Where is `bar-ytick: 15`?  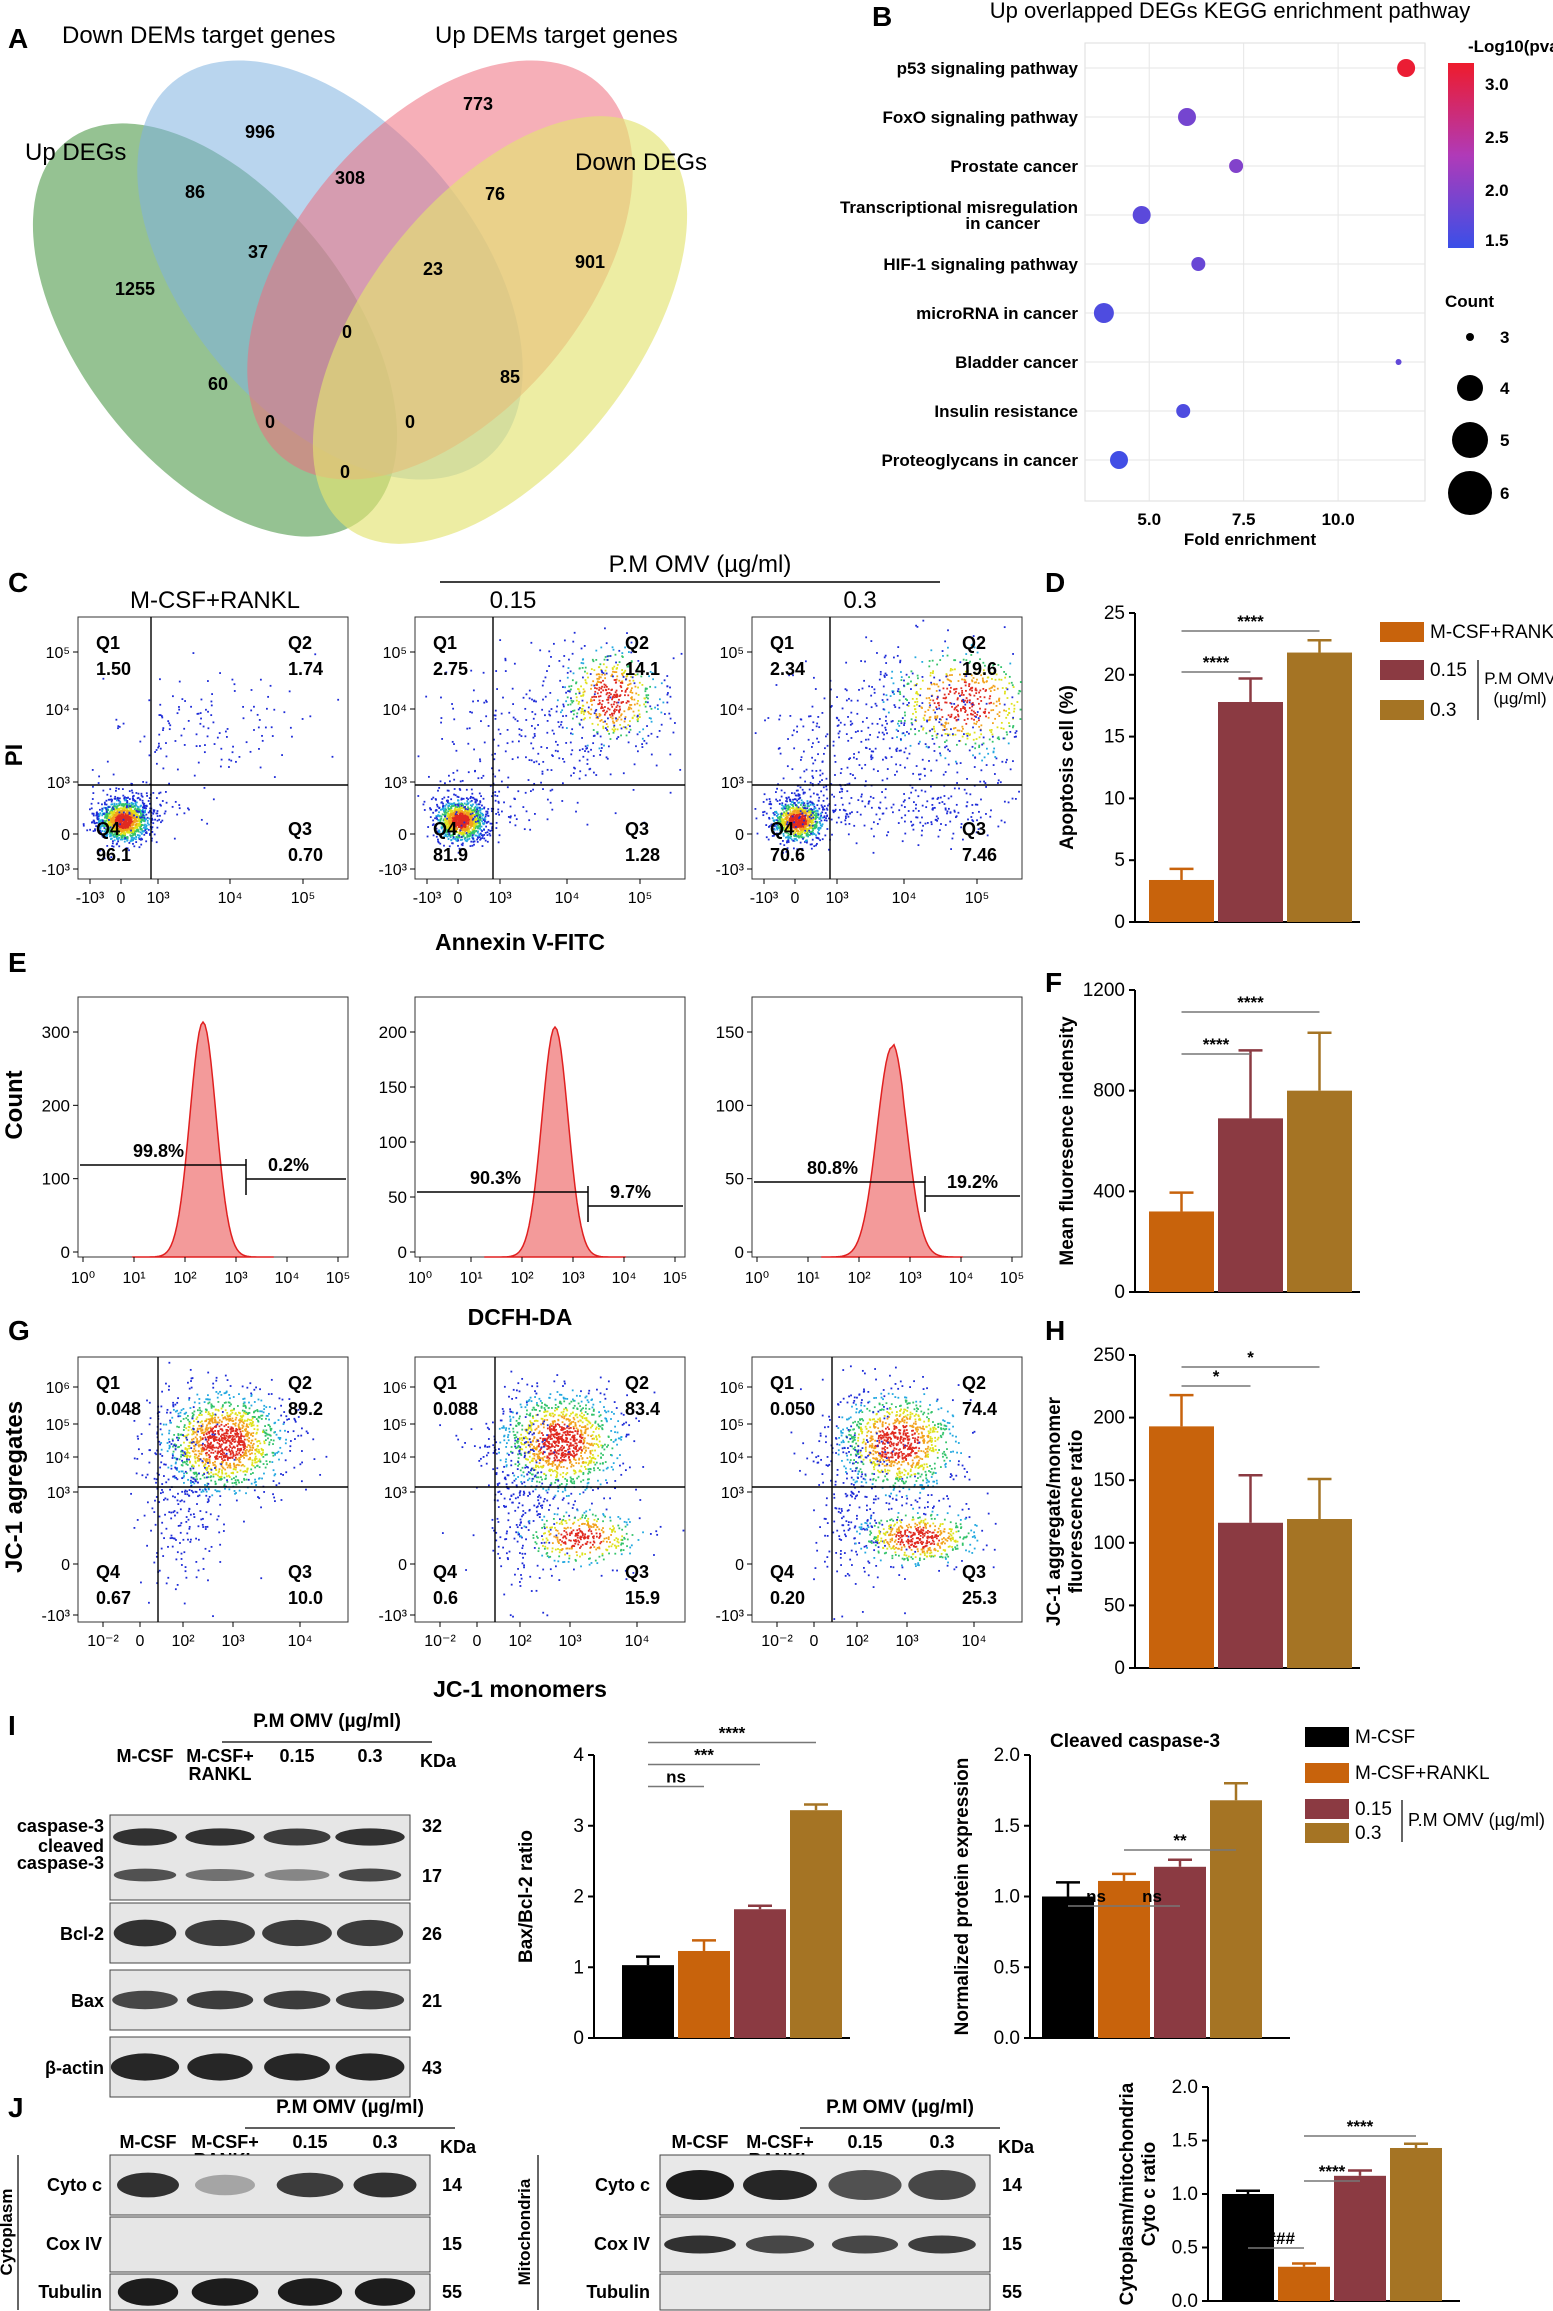
bar-ytick: 15 is located at coordinates (1114, 737).